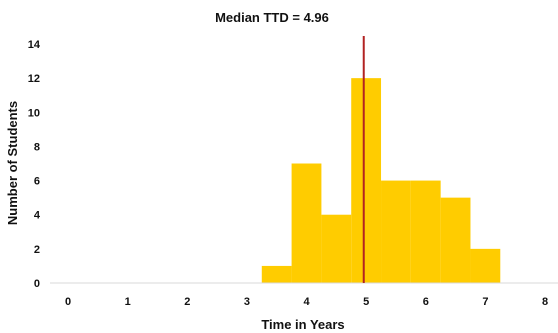  I want to click on y-axis-ticks: 0 2 4 6 8 10 12 14, so click(34, 164).